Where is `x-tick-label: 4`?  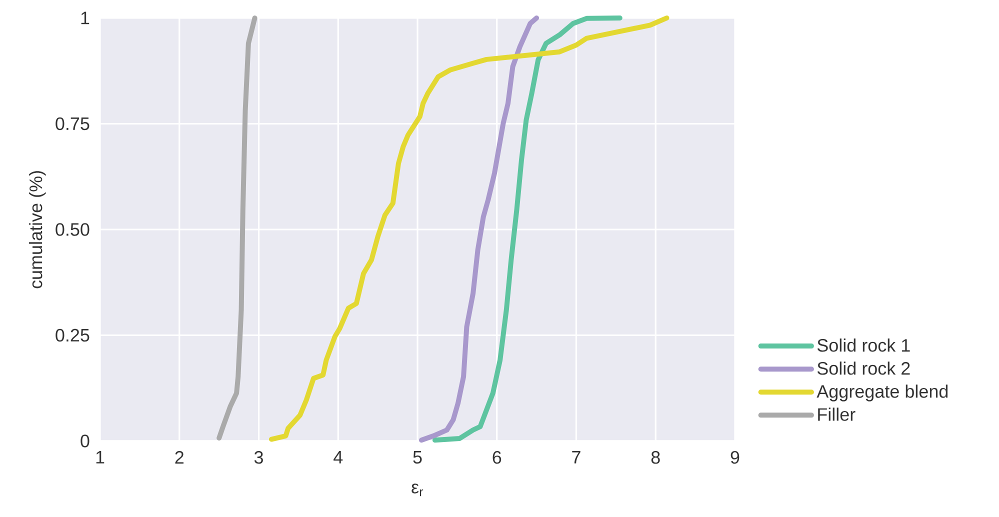
x-tick-label: 4 is located at coordinates (338, 457).